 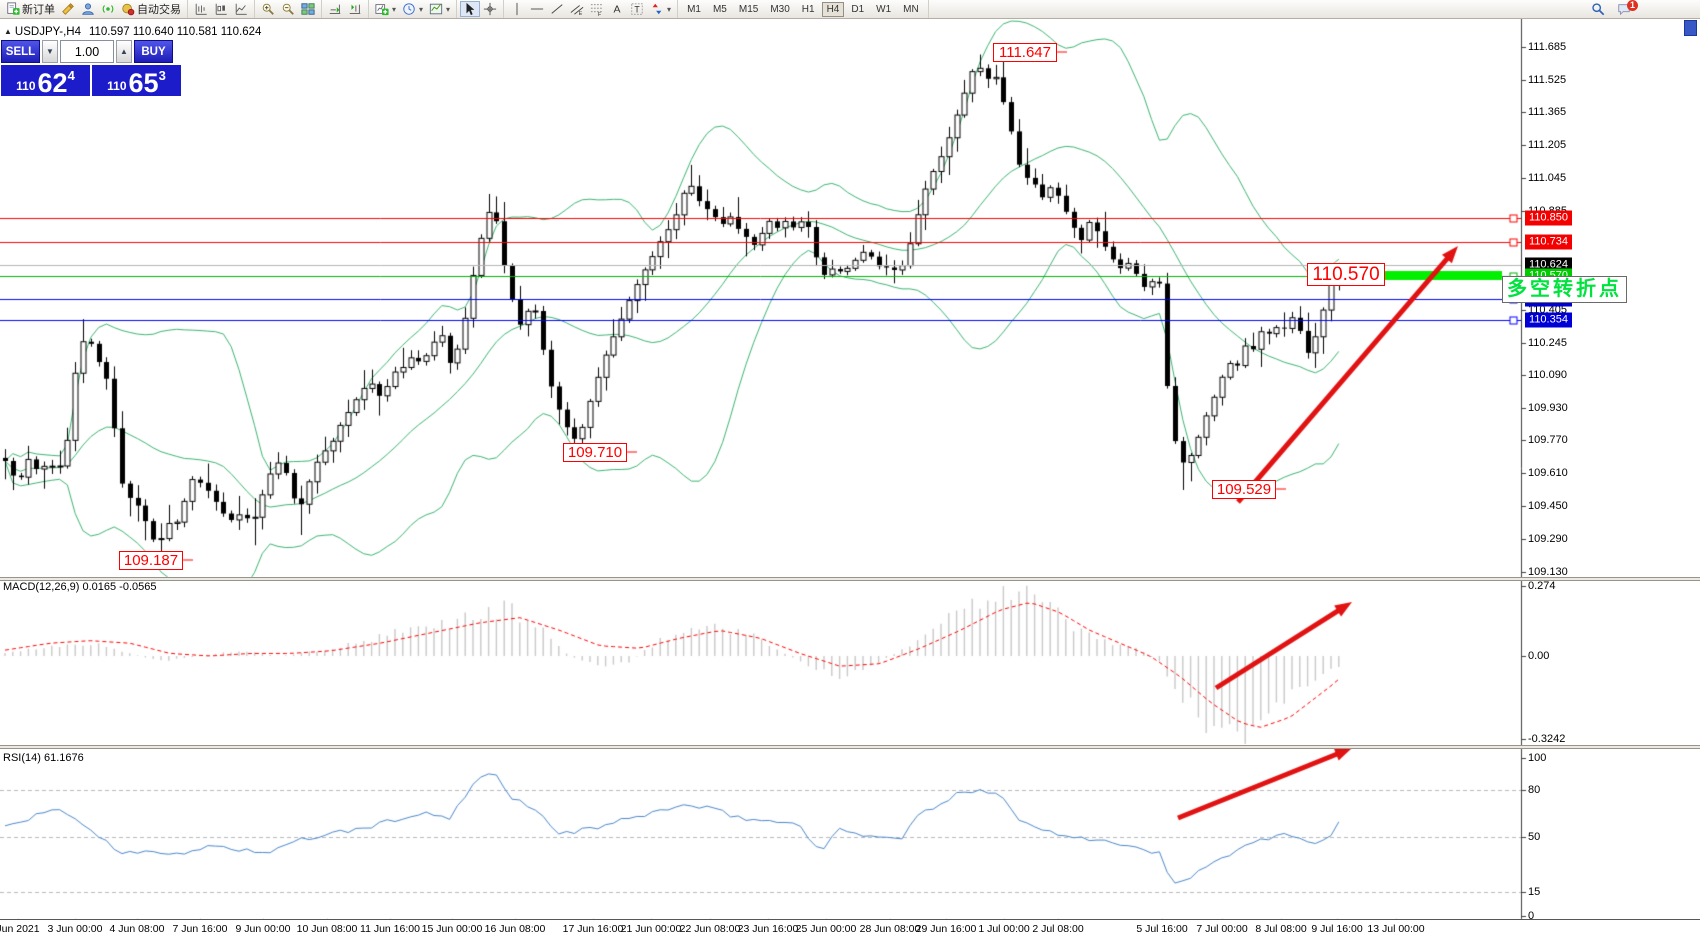 What do you see at coordinates (1626, 8) in the screenshot?
I see `chat-button: 1` at bounding box center [1626, 8].